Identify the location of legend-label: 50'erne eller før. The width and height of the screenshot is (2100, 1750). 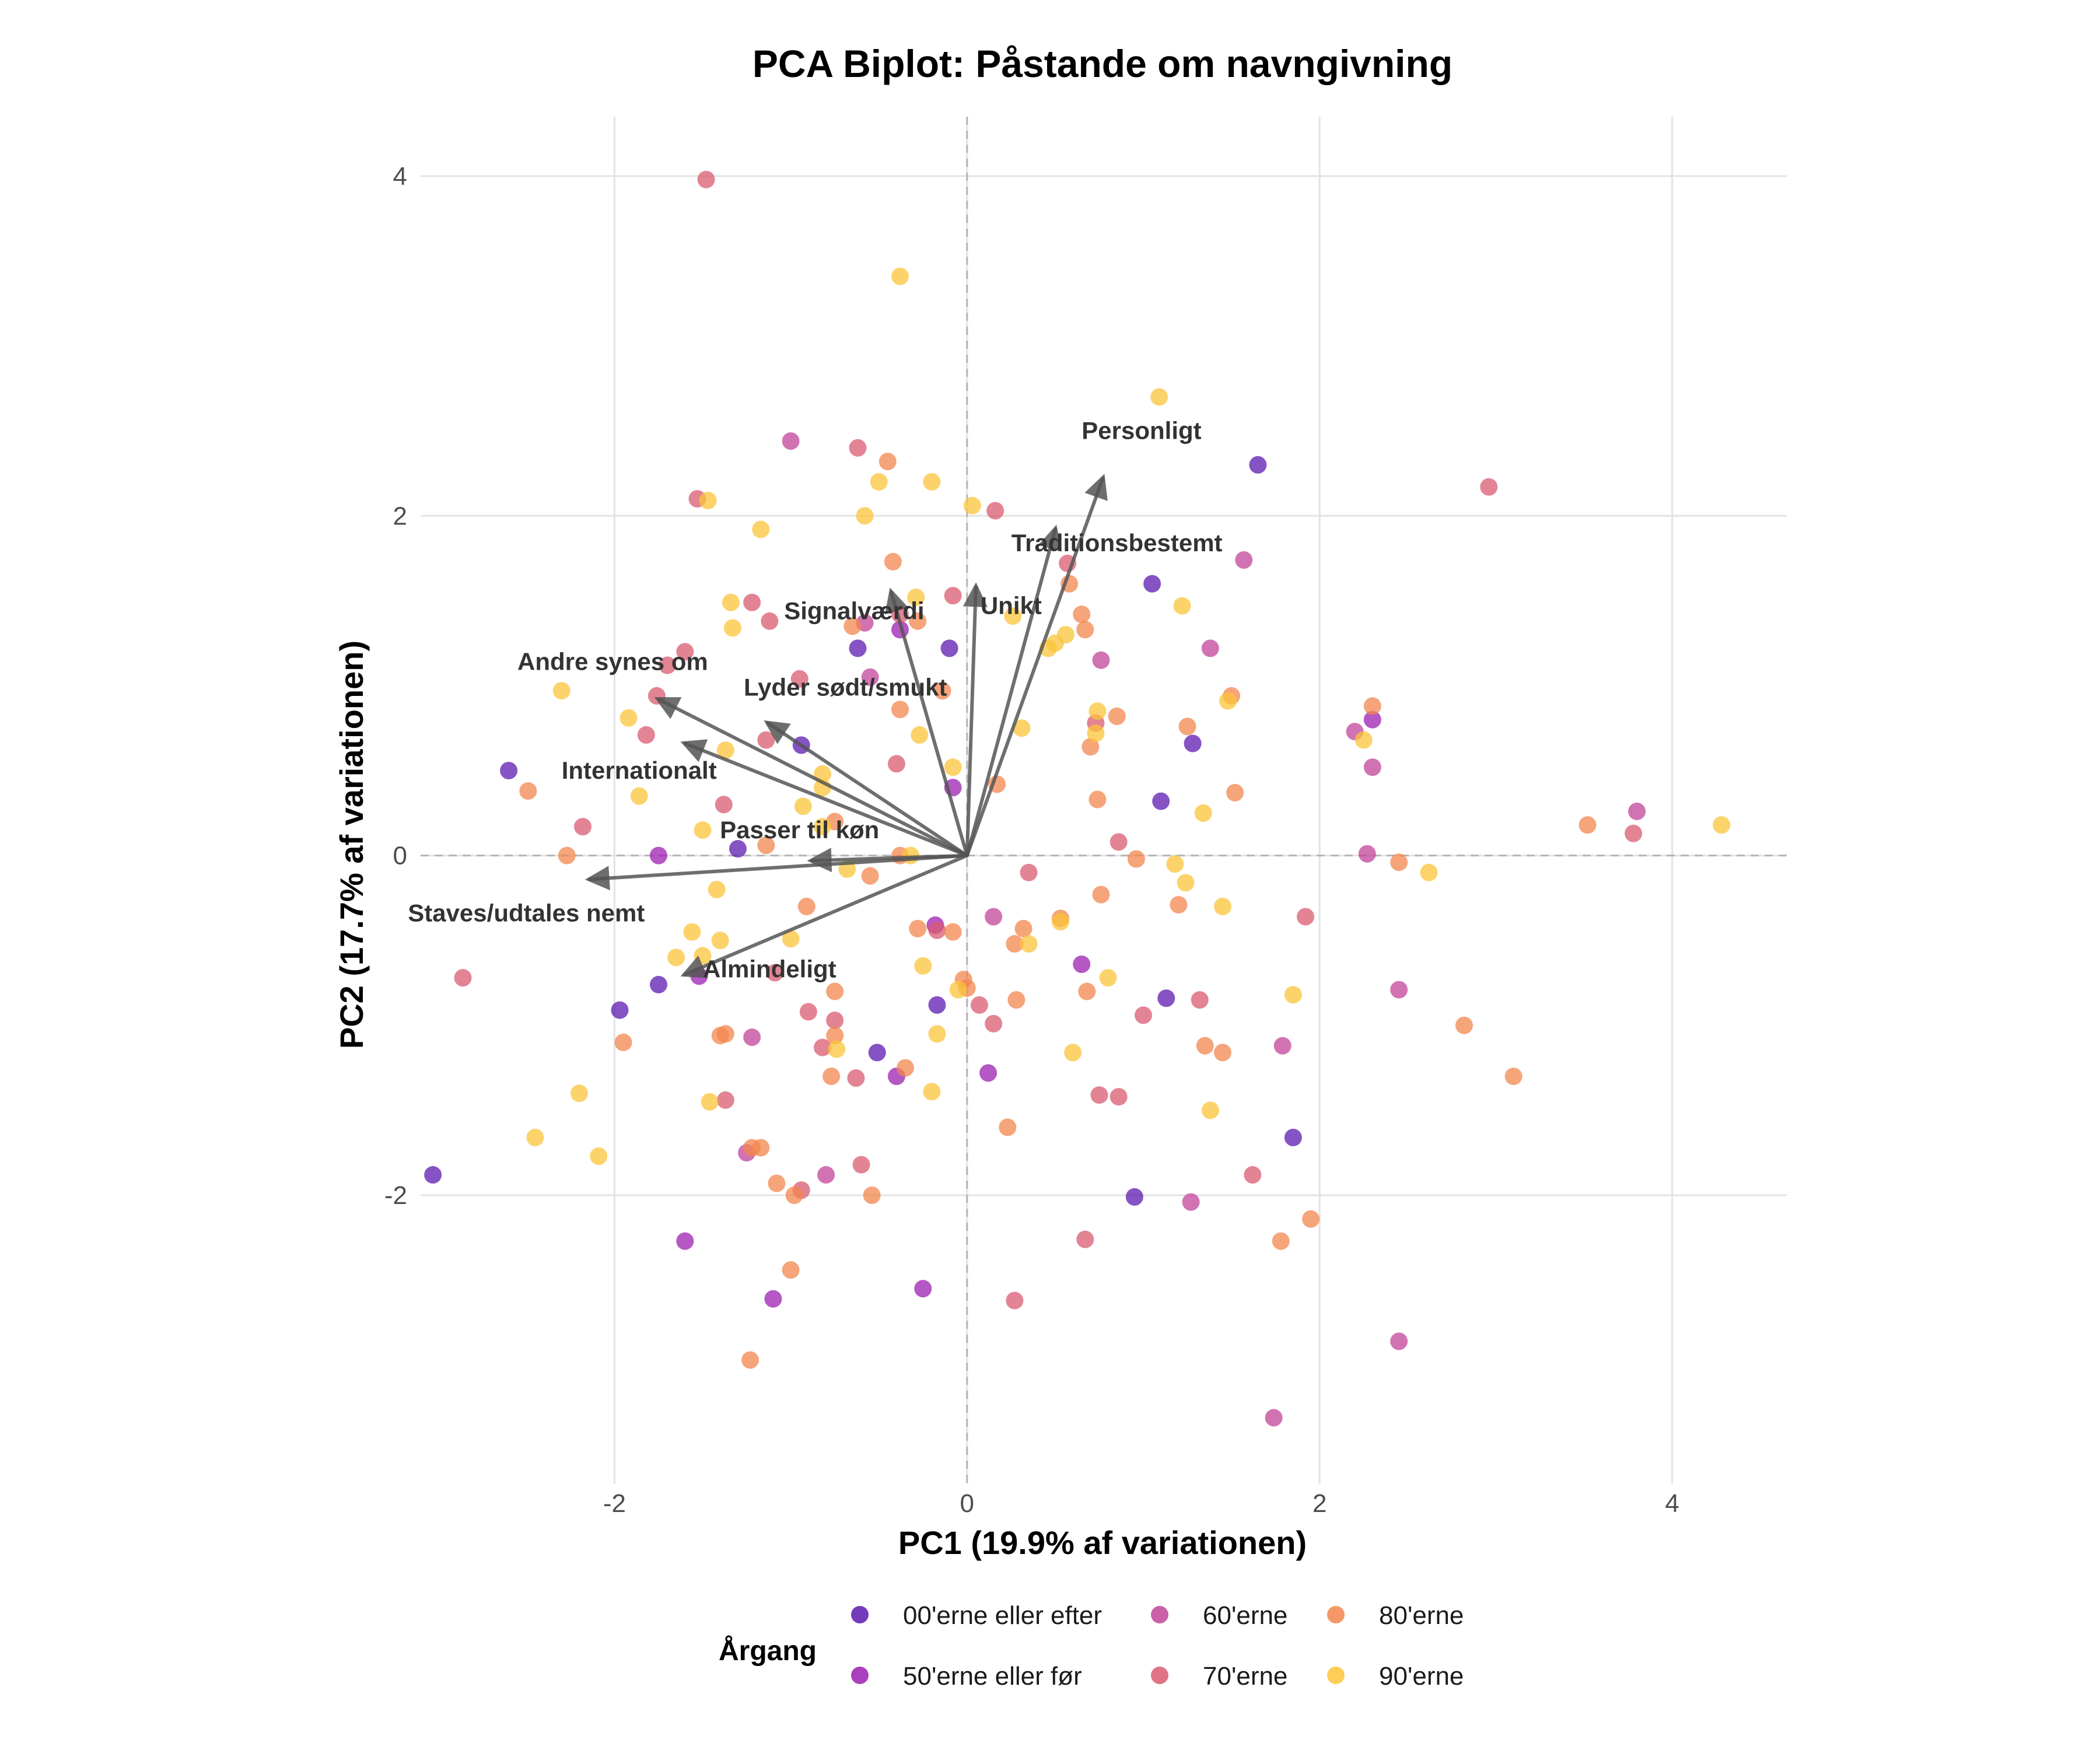
(992, 1676).